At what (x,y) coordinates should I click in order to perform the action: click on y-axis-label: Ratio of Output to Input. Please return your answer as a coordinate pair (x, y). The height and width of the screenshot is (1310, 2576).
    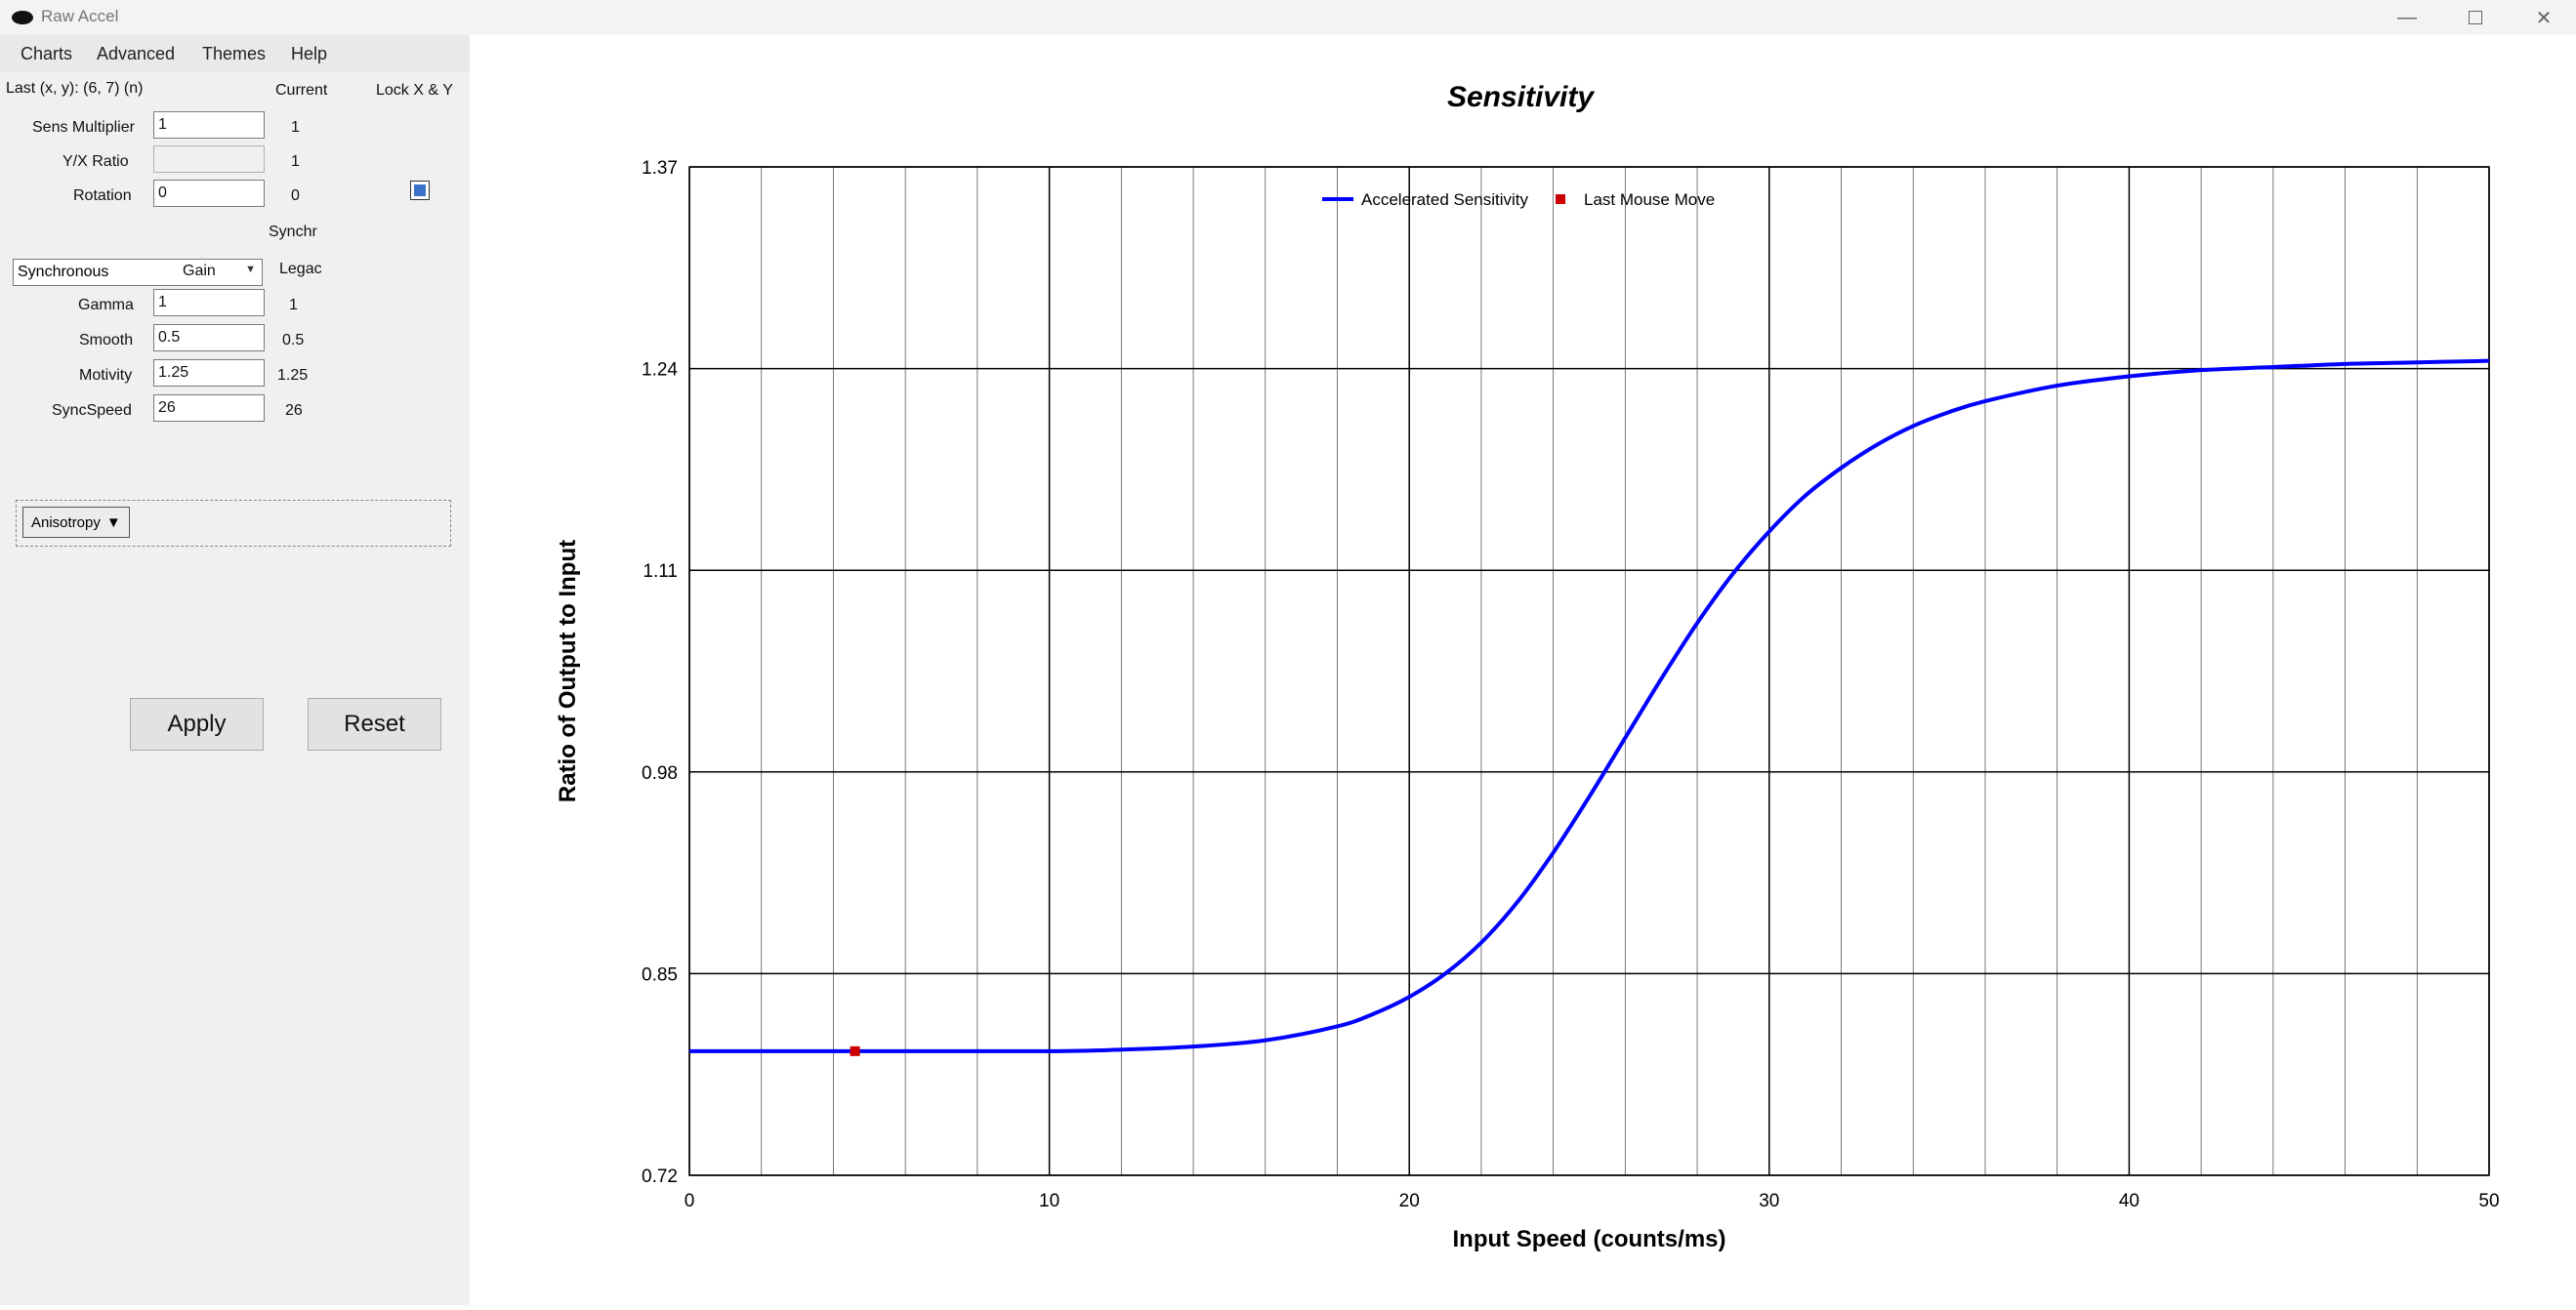
    Looking at the image, I should click on (568, 671).